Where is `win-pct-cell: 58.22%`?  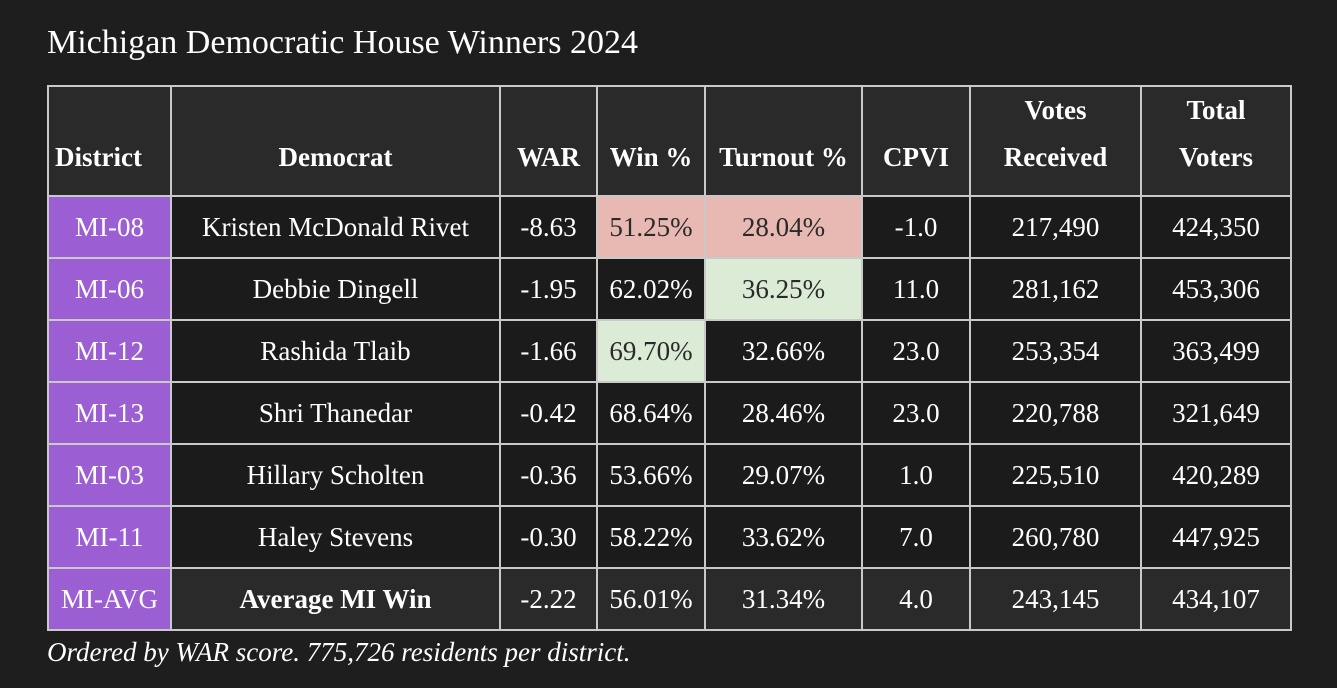
win-pct-cell: 58.22% is located at coordinates (651, 537).